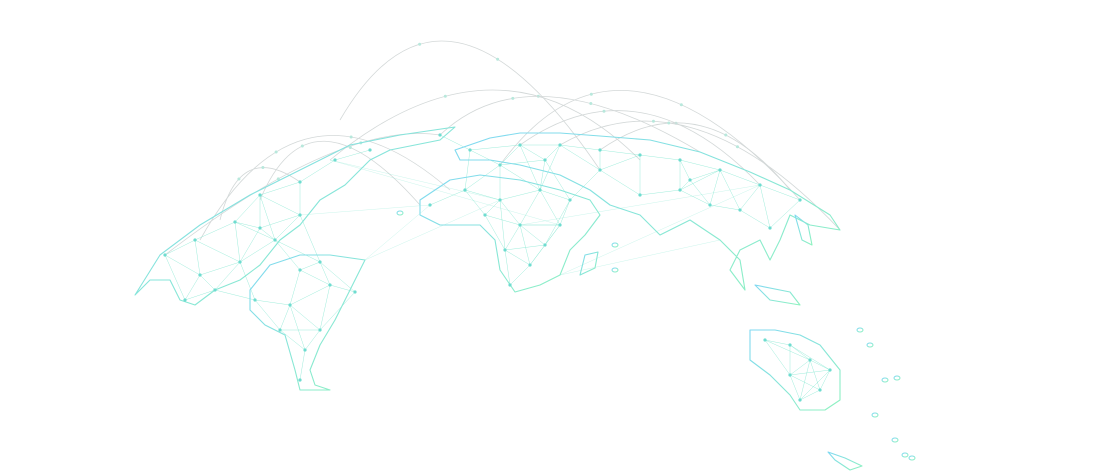  I want to click on continent-japan, so click(803, 230).